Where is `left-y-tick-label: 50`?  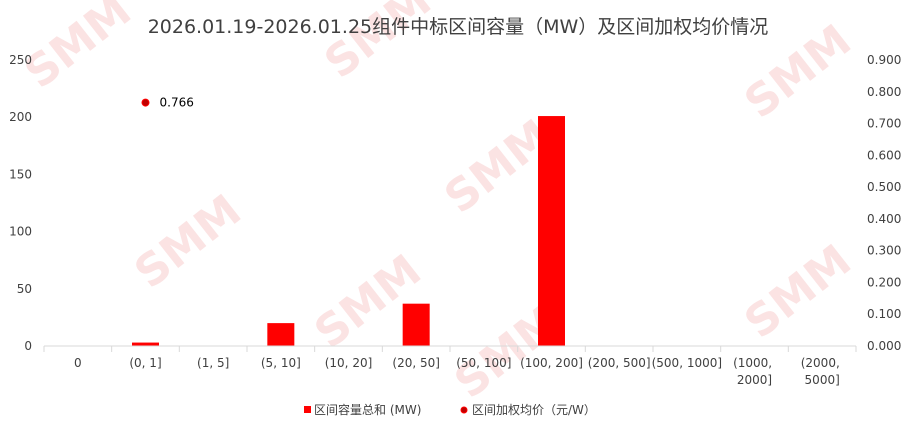 left-y-tick-label: 50 is located at coordinates (24, 289).